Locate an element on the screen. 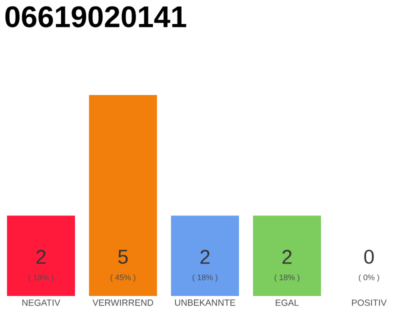 Image resolution: width=410 pixels, height=320 pixels. x-tick-label: EGAL is located at coordinates (287, 303).